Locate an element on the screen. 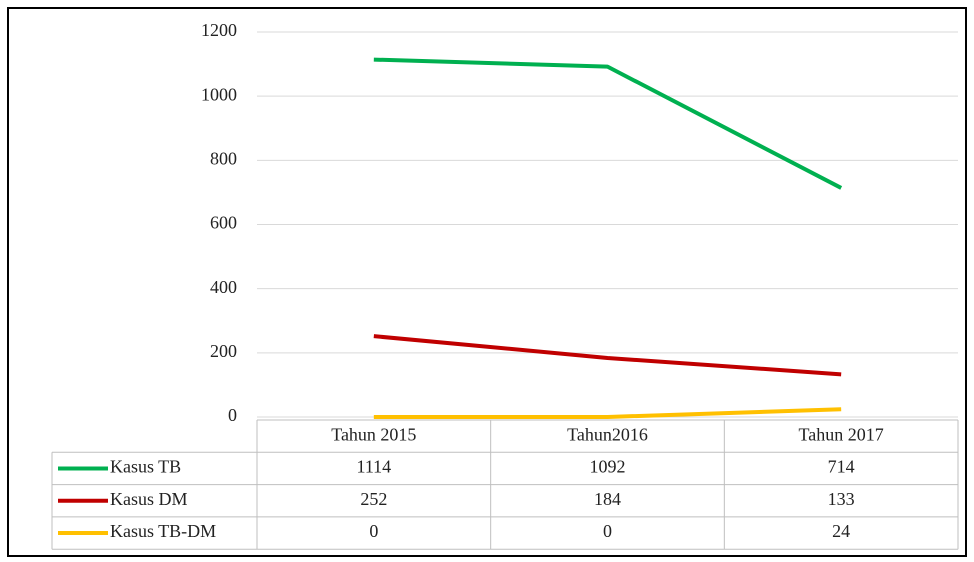 The image size is (974, 562). y-tick-label: 400 is located at coordinates (223, 287).